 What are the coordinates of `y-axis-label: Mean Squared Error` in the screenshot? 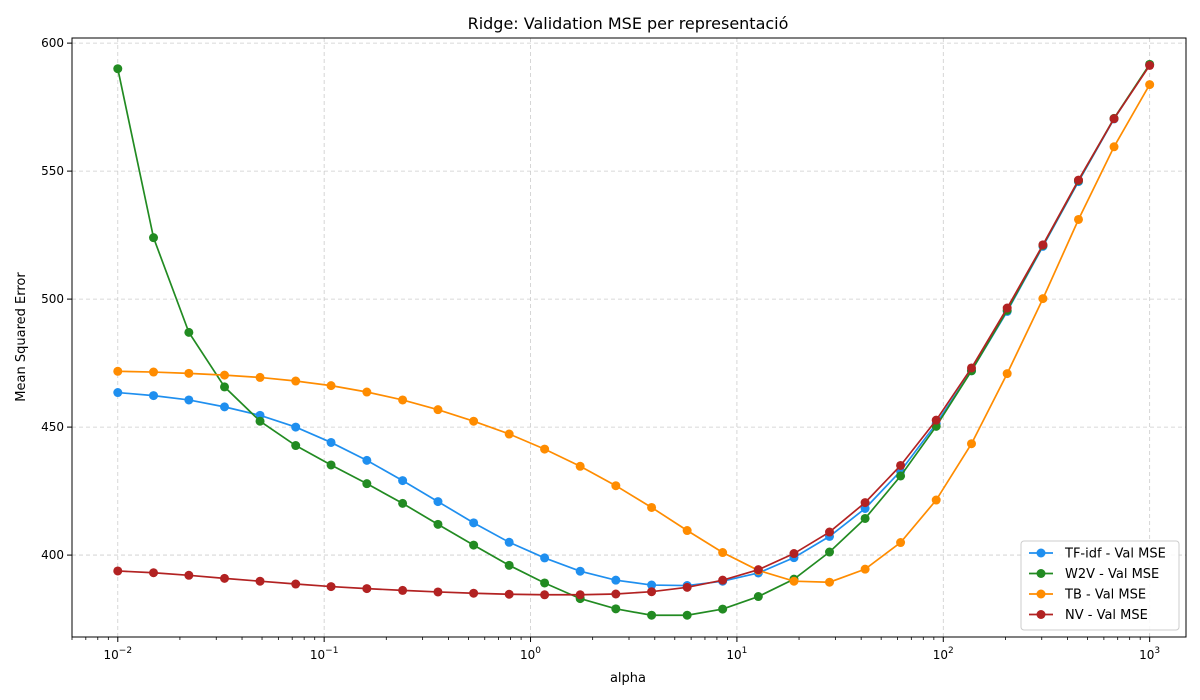 It's located at (21, 337).